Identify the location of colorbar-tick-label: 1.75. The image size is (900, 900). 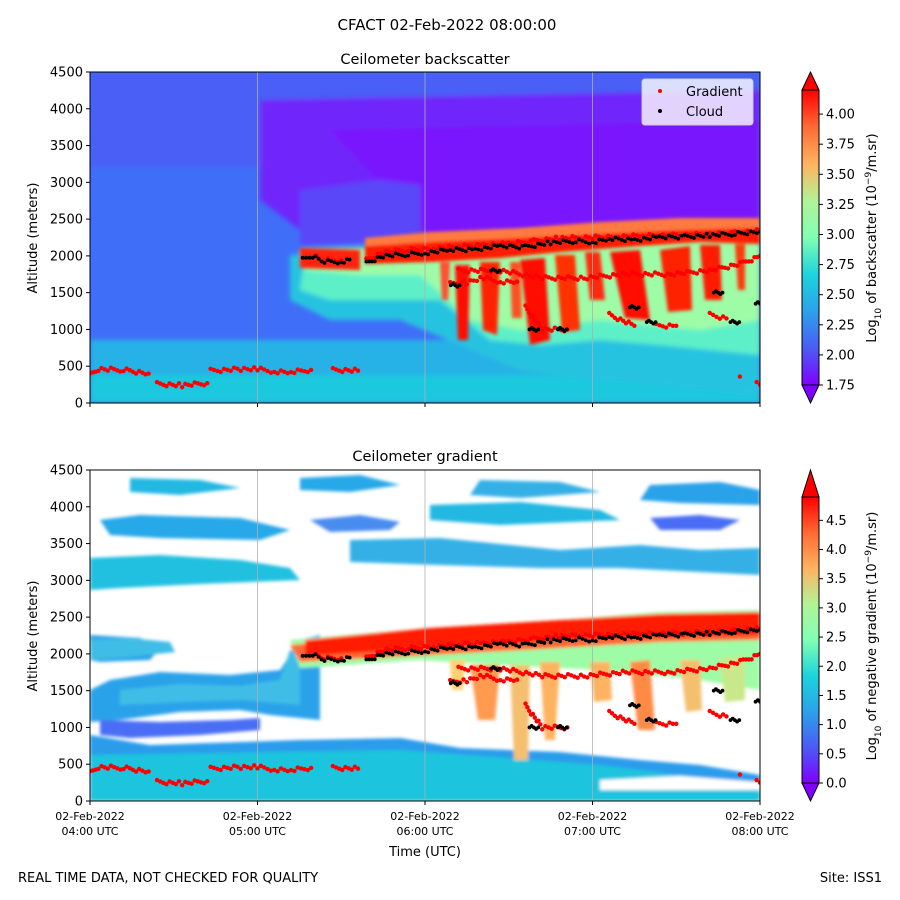
(840, 386).